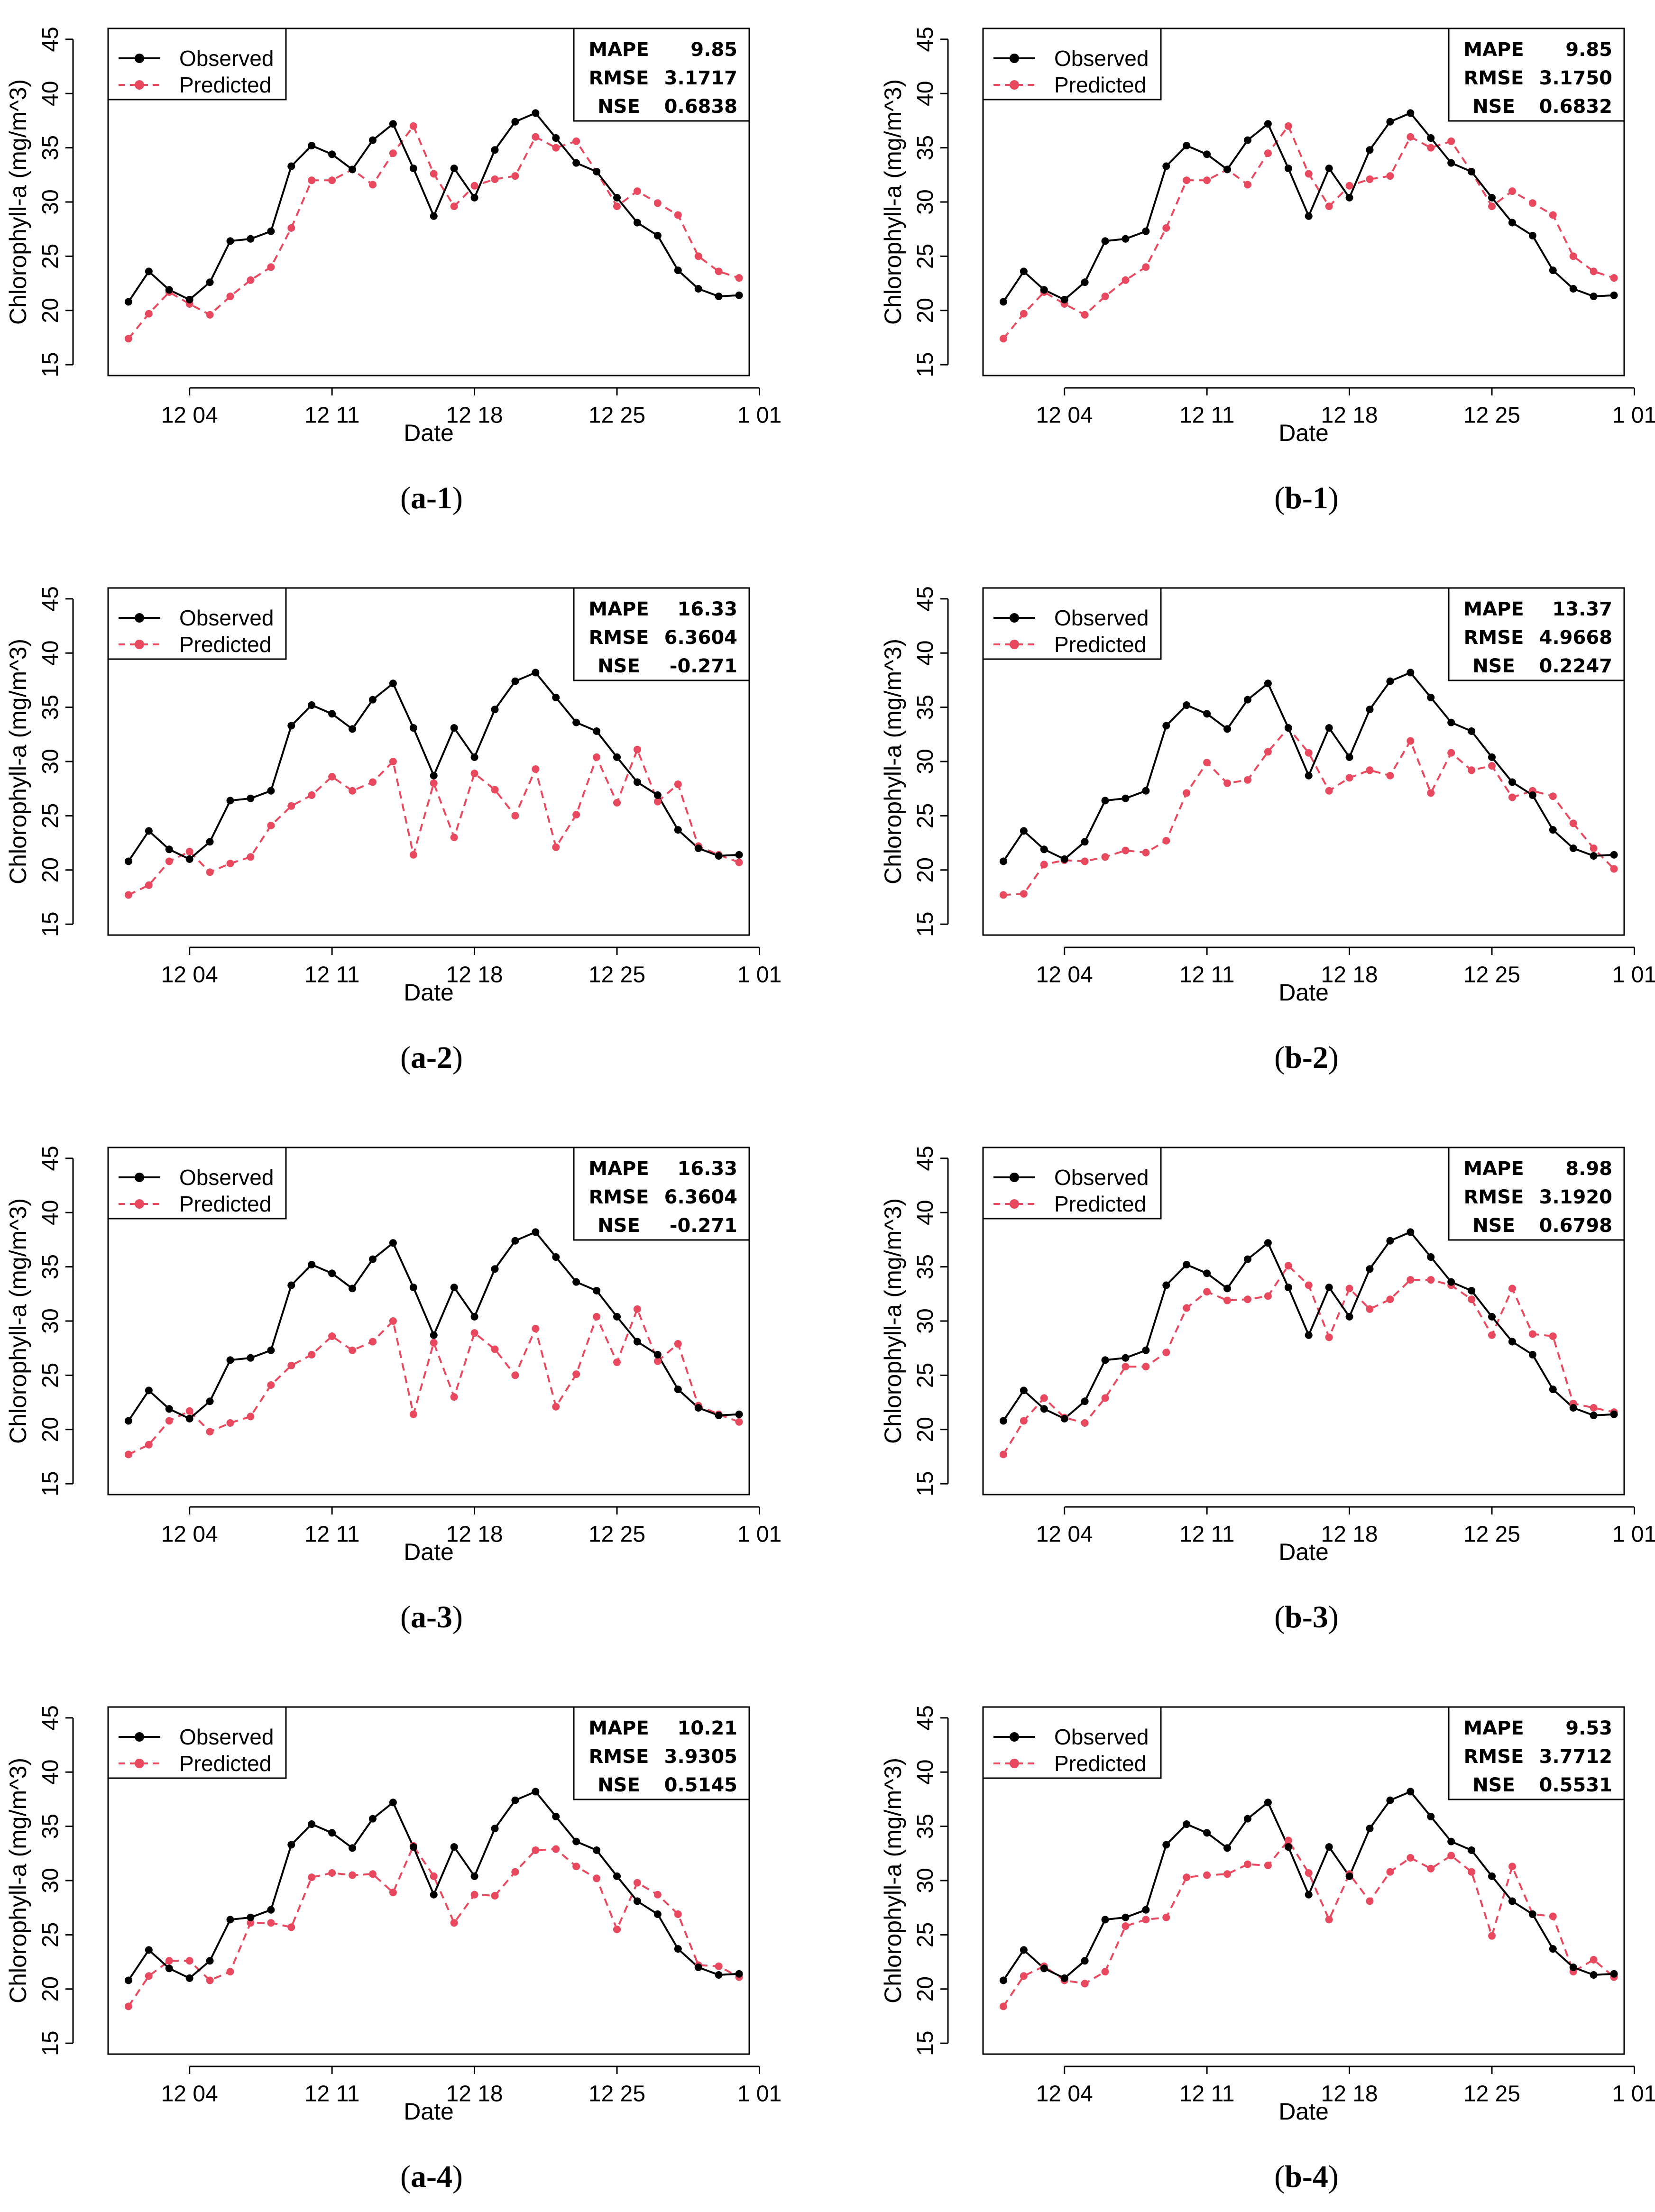  I want to click on x-tick-label: 1 01, so click(759, 2094).